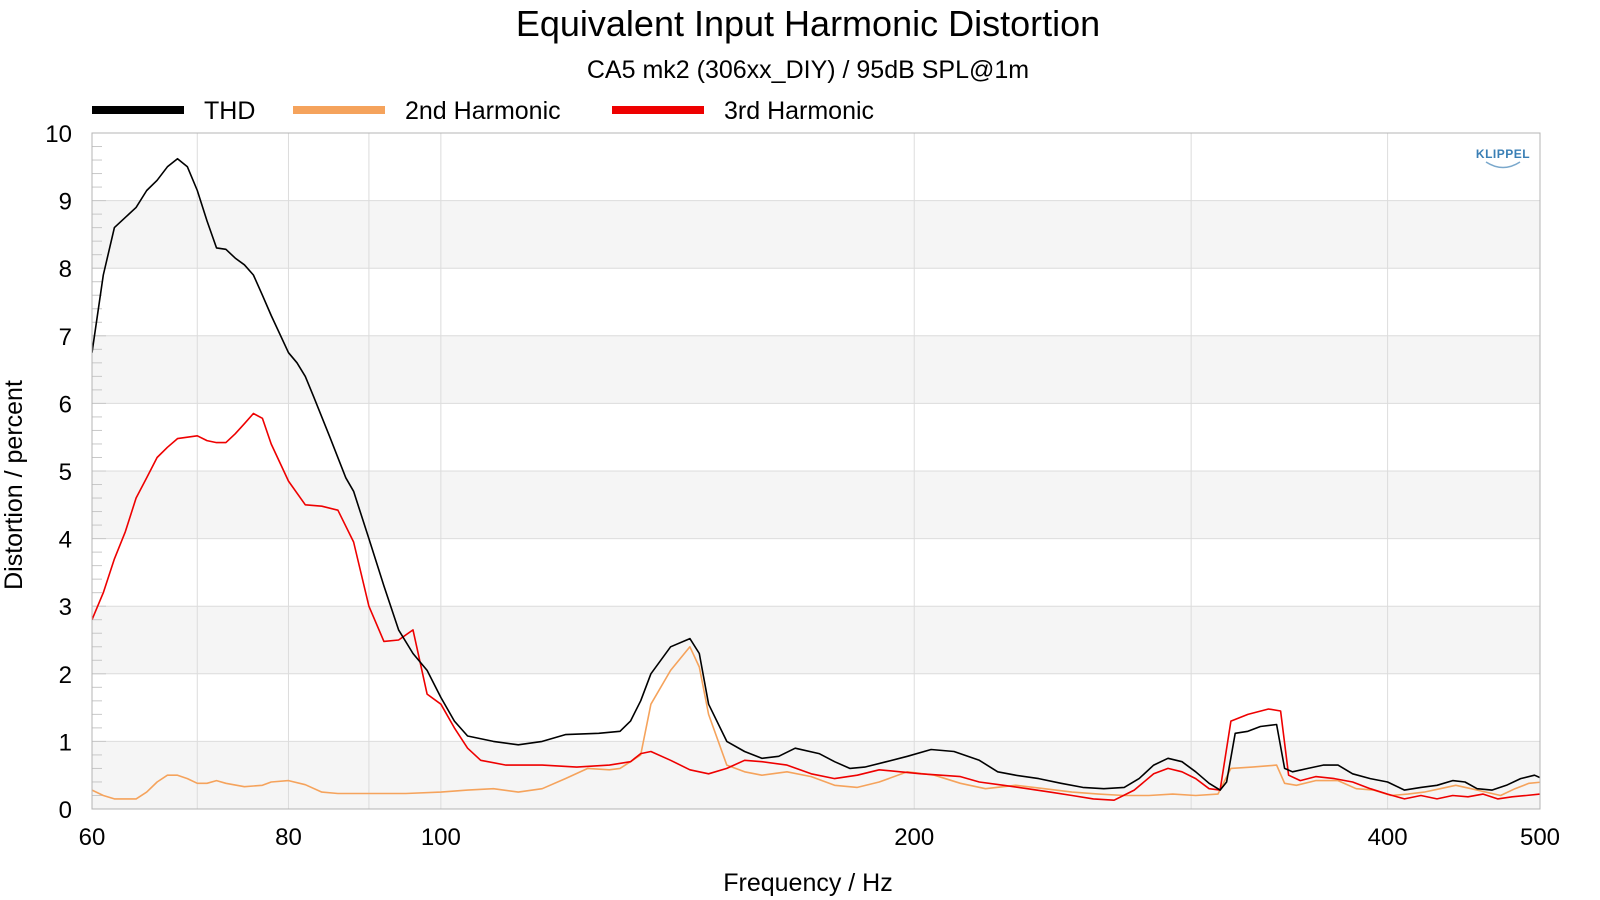  I want to click on chart-subtitle: CA5 mk2 (306xx_DIY) / 95dB SPL@1m, so click(808, 70).